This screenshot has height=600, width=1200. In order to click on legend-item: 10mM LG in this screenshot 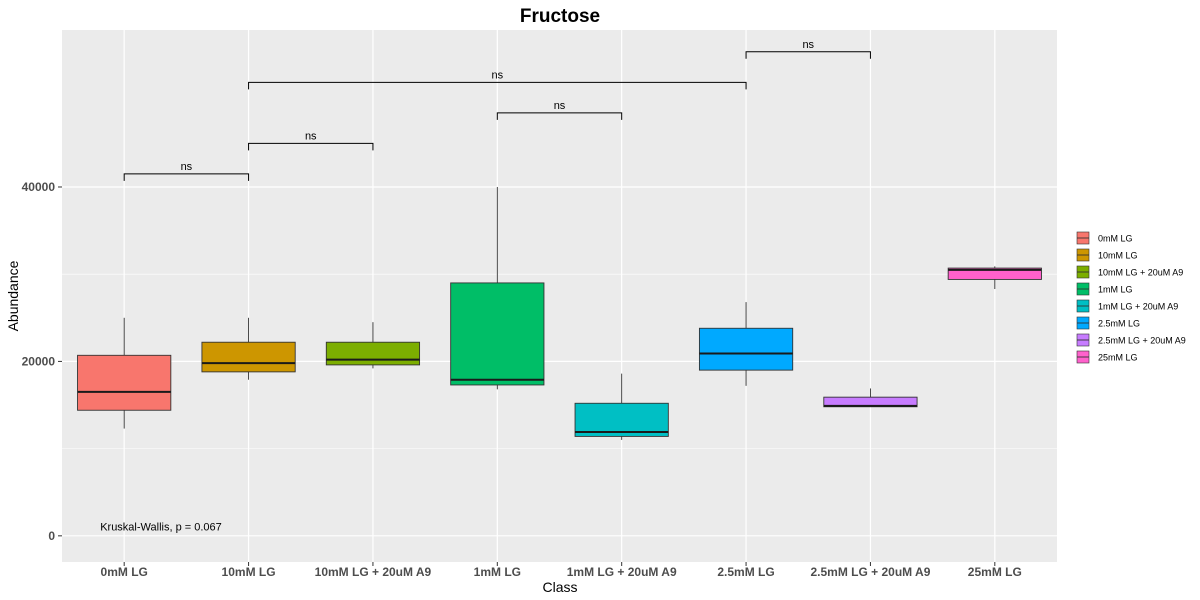, I will do `click(1107, 255)`.